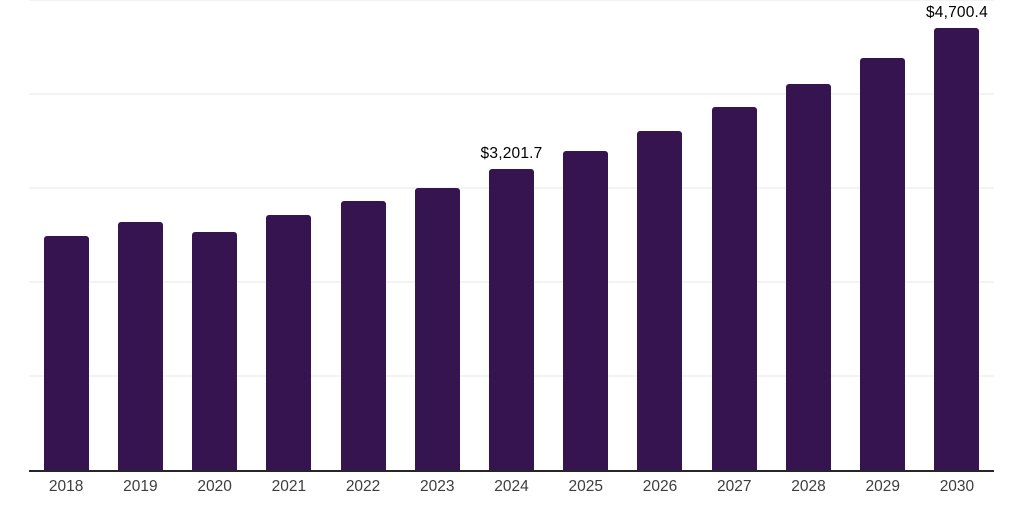 Image resolution: width=1024 pixels, height=512 pixels. Describe the element at coordinates (66, 486) in the screenshot. I see `x-tick-2018: 2018` at that location.